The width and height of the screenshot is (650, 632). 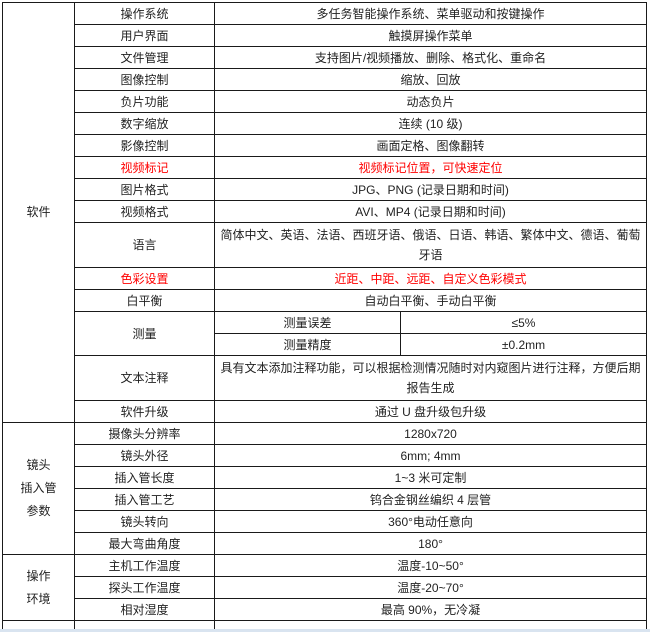 I want to click on table-row: 最大弯曲角度 180°, so click(x=325, y=543).